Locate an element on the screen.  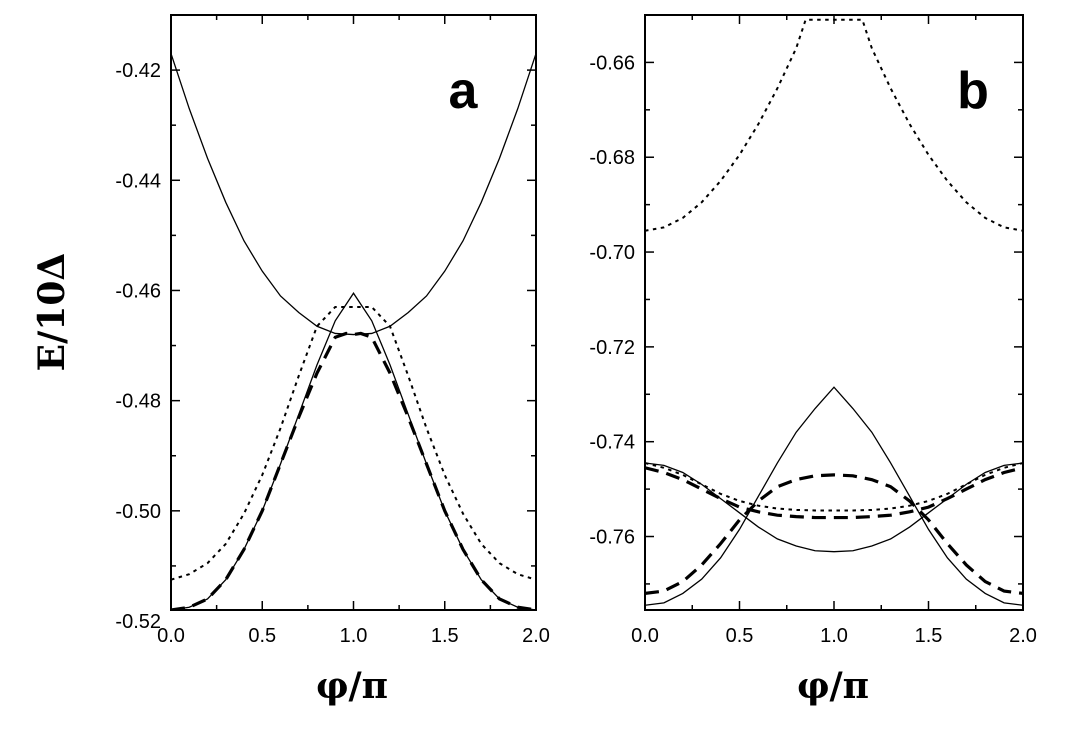
y-tick-label: -0.46 is located at coordinates (138, 291).